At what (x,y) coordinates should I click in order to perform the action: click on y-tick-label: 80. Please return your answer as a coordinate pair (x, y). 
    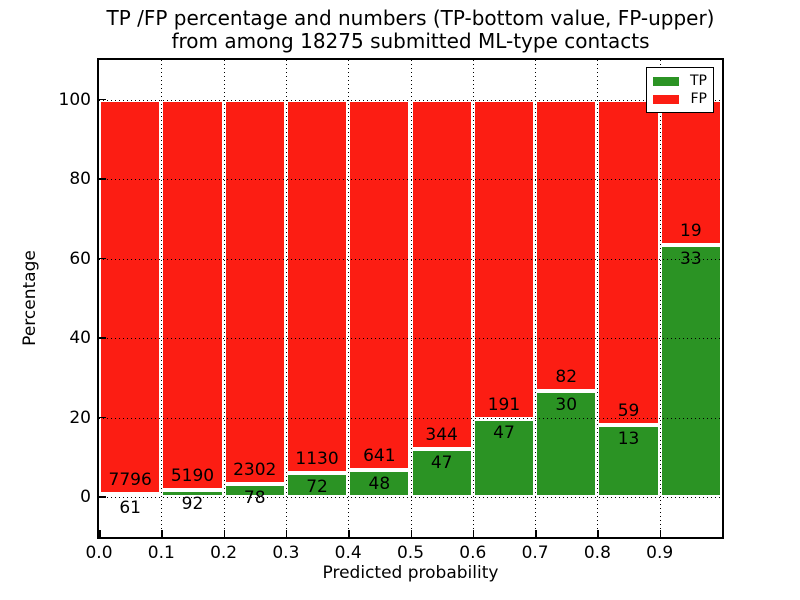
    Looking at the image, I should click on (80, 179).